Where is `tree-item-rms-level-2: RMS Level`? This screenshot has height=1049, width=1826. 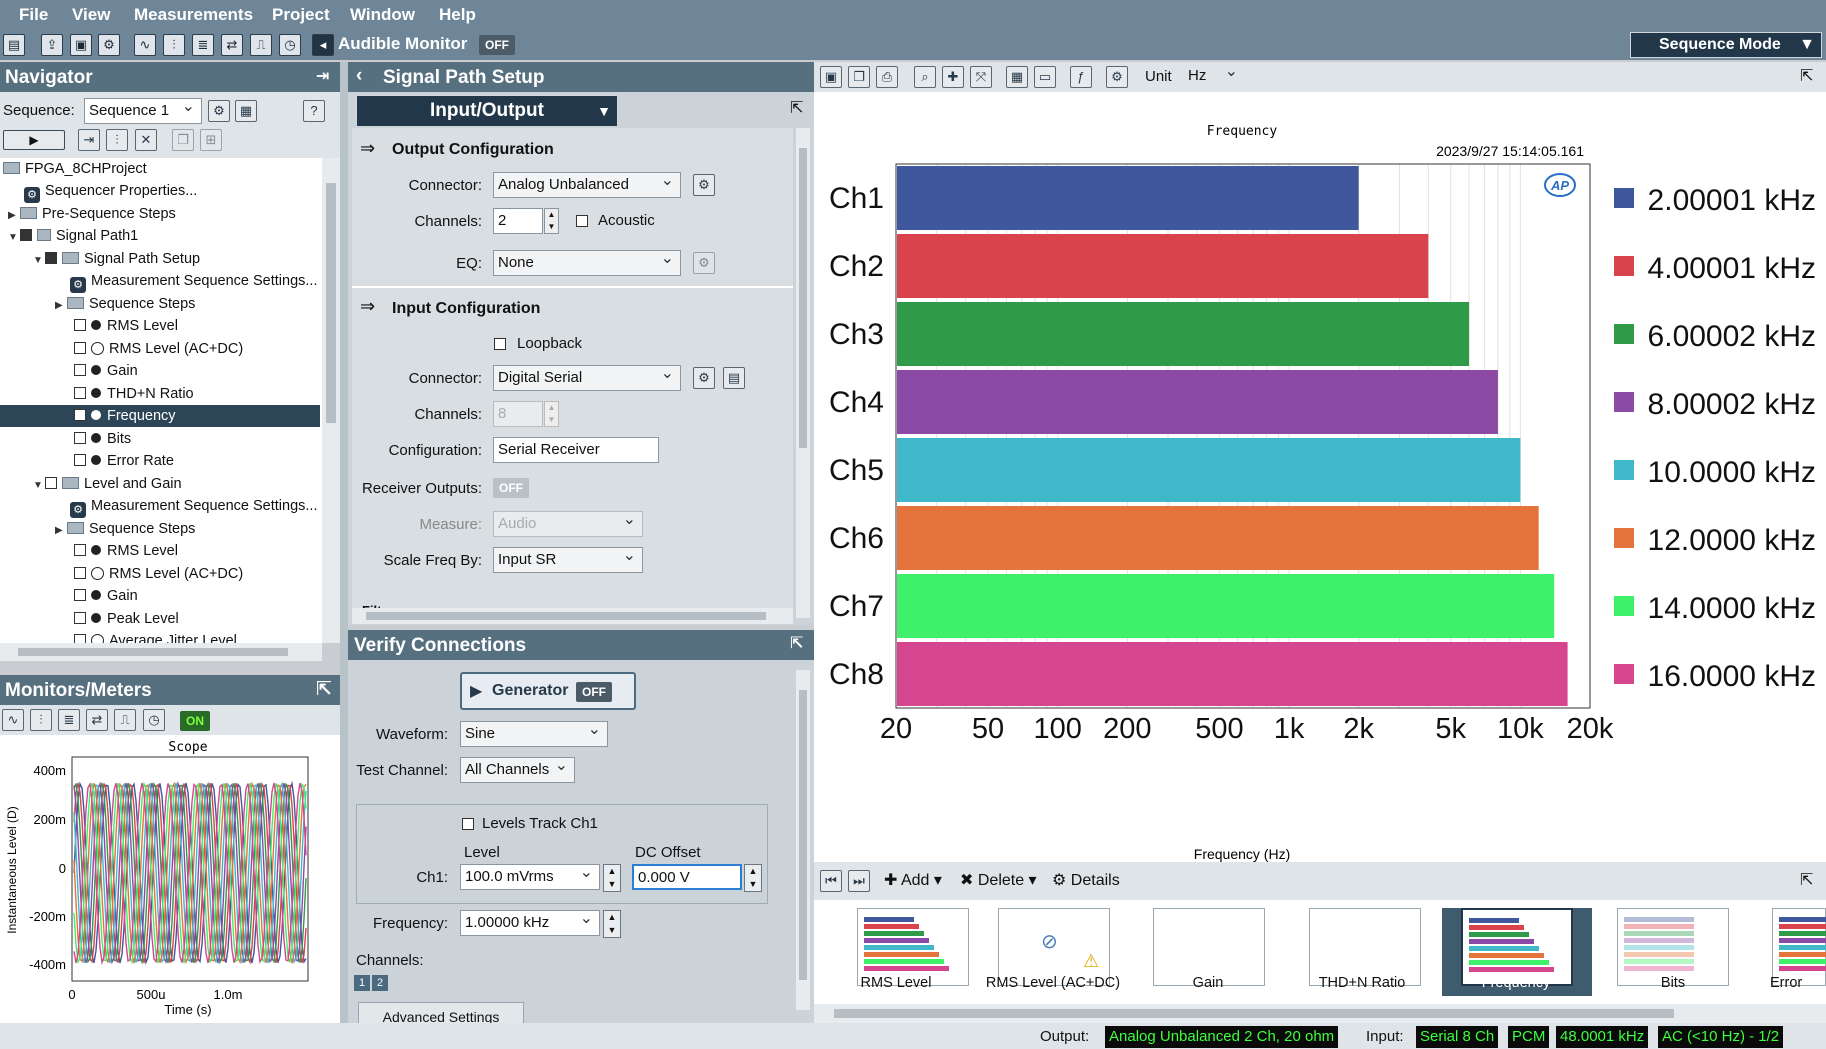 tree-item-rms-level-2: RMS Level is located at coordinates (126, 551).